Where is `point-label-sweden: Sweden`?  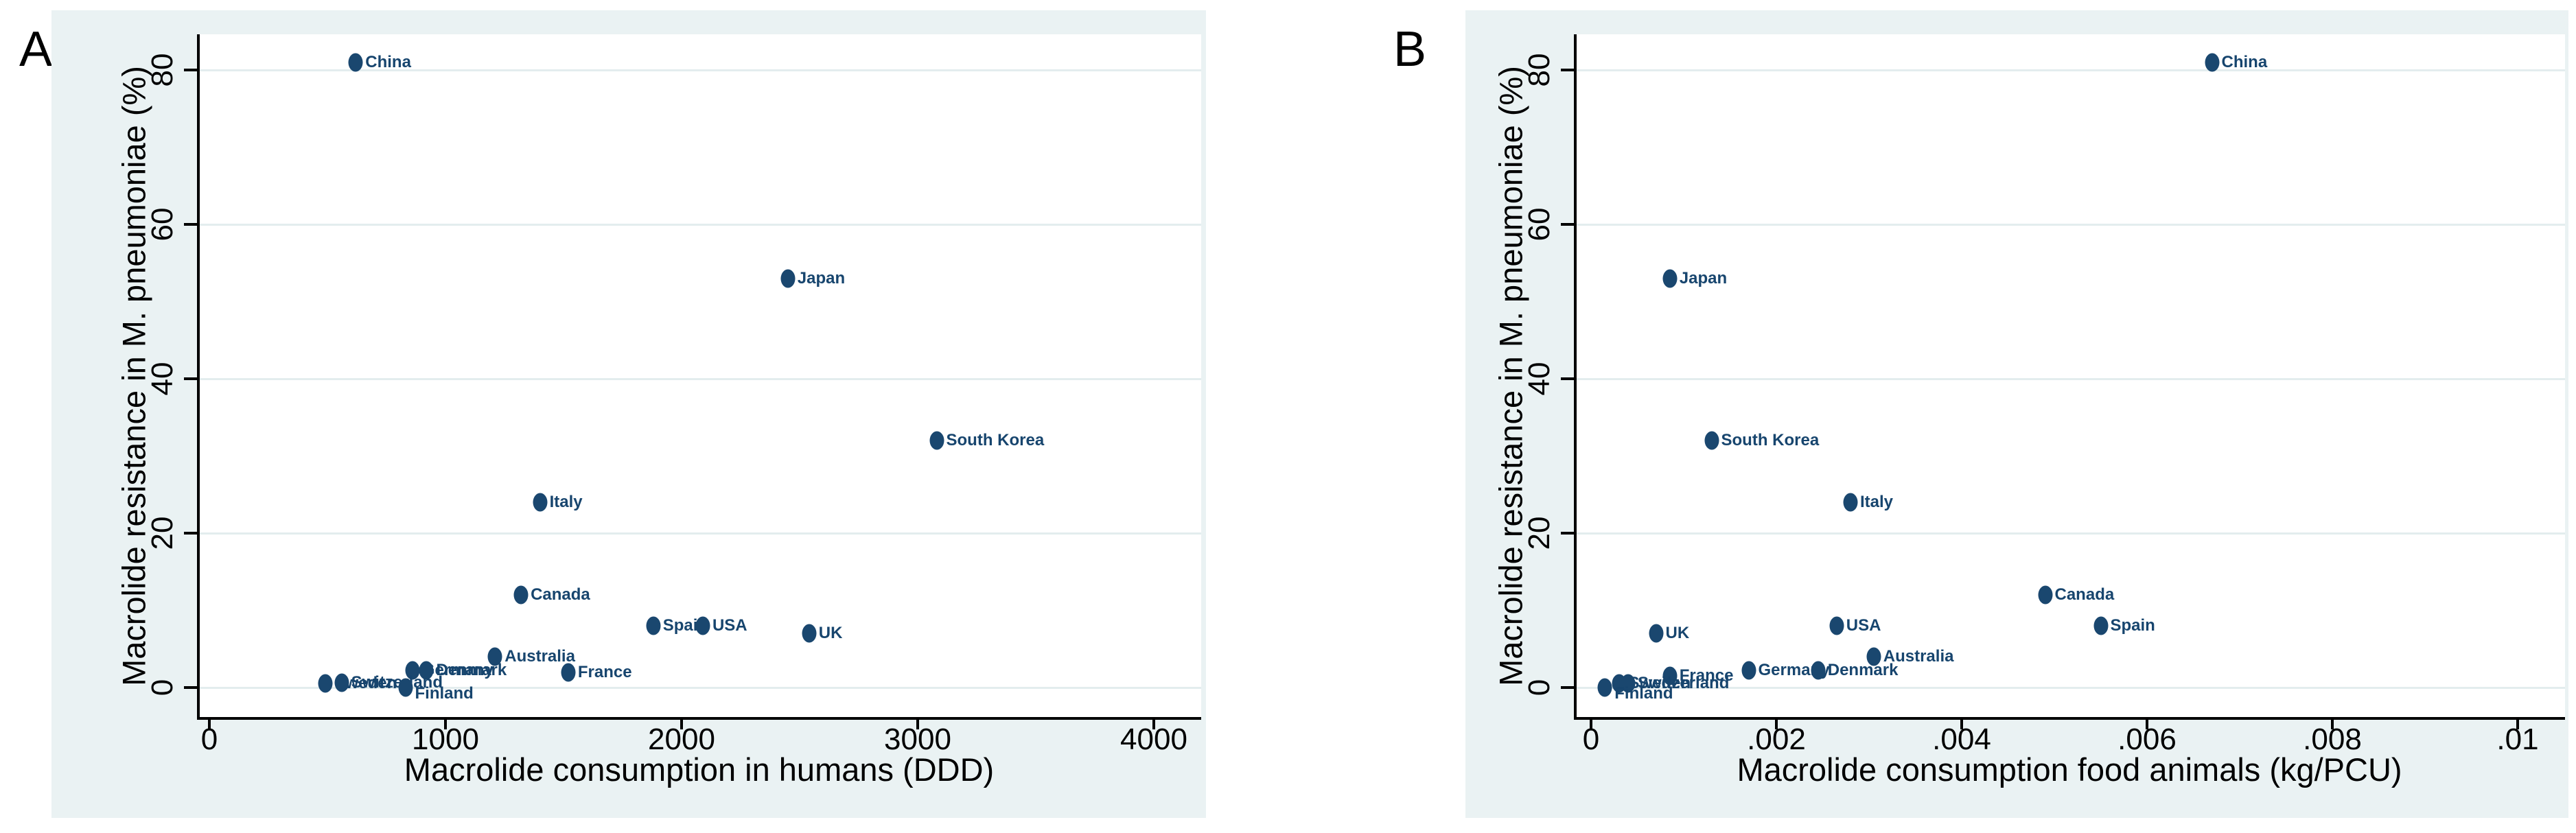
point-label-sweden: Sweden is located at coordinates (1659, 684).